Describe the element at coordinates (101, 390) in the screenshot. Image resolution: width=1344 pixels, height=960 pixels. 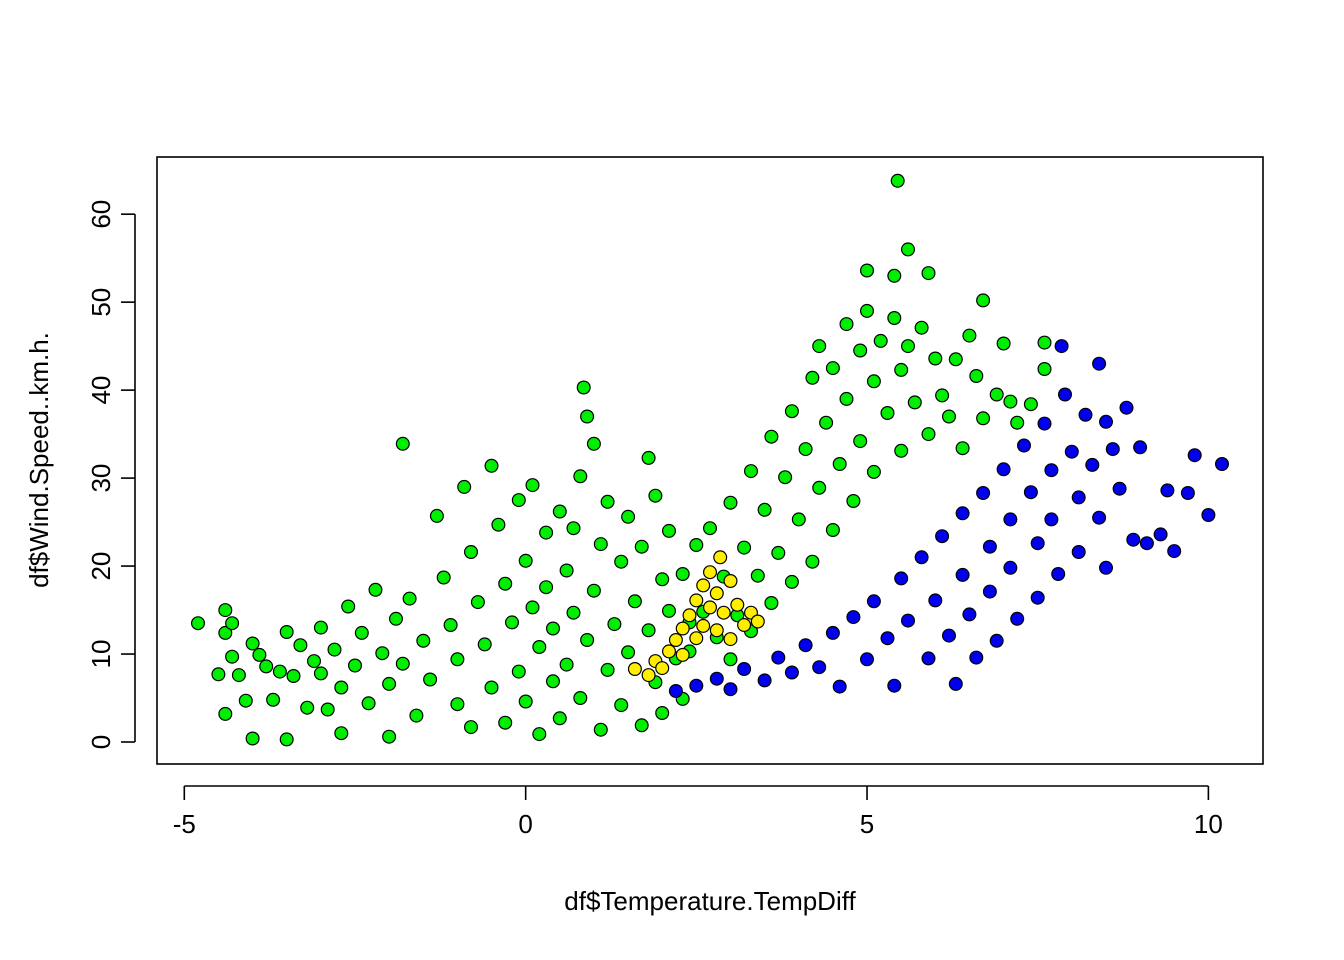
I see `y-tick-label: 40` at that location.